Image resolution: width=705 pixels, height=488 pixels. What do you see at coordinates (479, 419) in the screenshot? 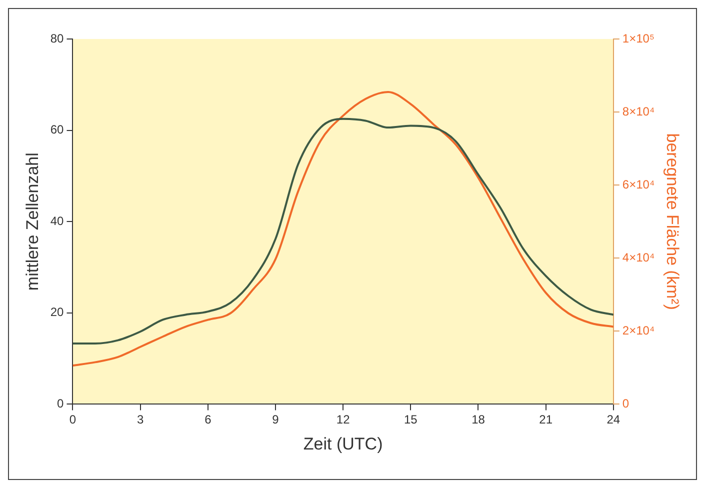
I see `x-tick-label: 18` at bounding box center [479, 419].